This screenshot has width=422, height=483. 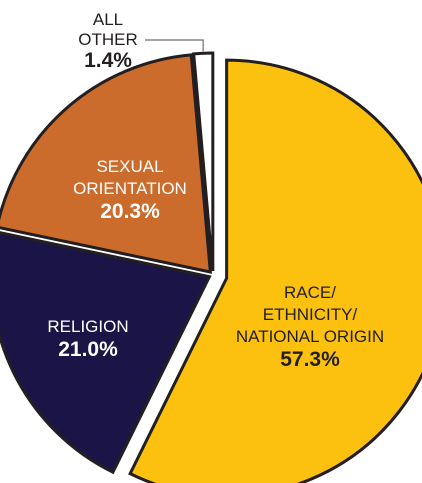 What do you see at coordinates (87, 326) in the screenshot?
I see `slice-label-line: RELIGION` at bounding box center [87, 326].